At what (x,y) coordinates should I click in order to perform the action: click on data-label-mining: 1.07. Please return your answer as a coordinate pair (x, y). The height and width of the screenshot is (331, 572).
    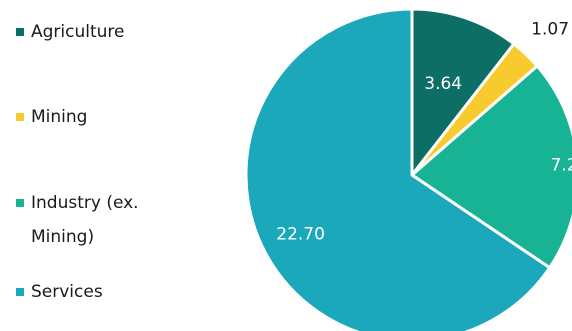
    Looking at the image, I should click on (550, 30).